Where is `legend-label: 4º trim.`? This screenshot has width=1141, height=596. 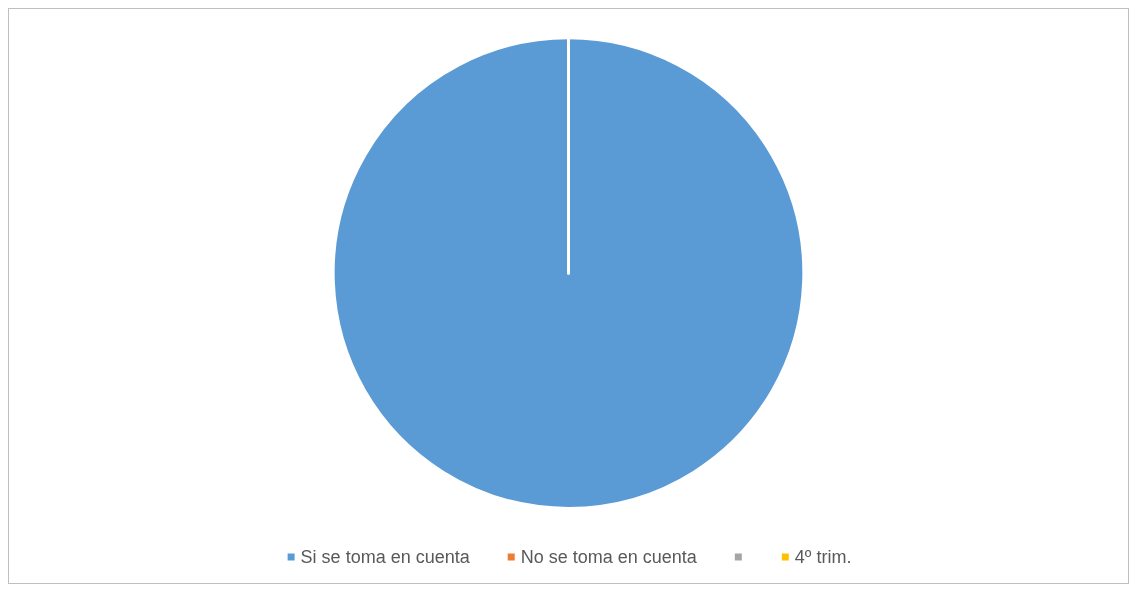 legend-label: 4º trim. is located at coordinates (823, 557).